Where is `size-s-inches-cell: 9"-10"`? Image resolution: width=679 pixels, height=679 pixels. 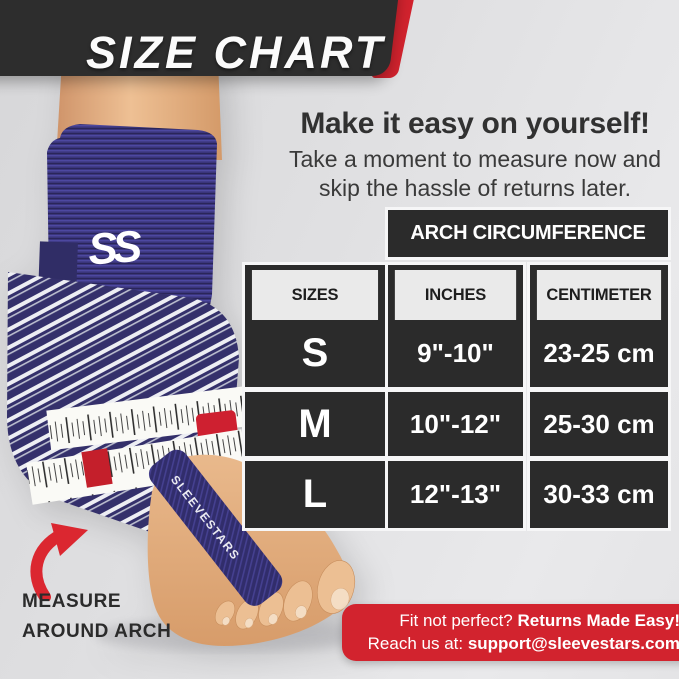
size-s-inches-cell: 9"-10" is located at coordinates (455, 352).